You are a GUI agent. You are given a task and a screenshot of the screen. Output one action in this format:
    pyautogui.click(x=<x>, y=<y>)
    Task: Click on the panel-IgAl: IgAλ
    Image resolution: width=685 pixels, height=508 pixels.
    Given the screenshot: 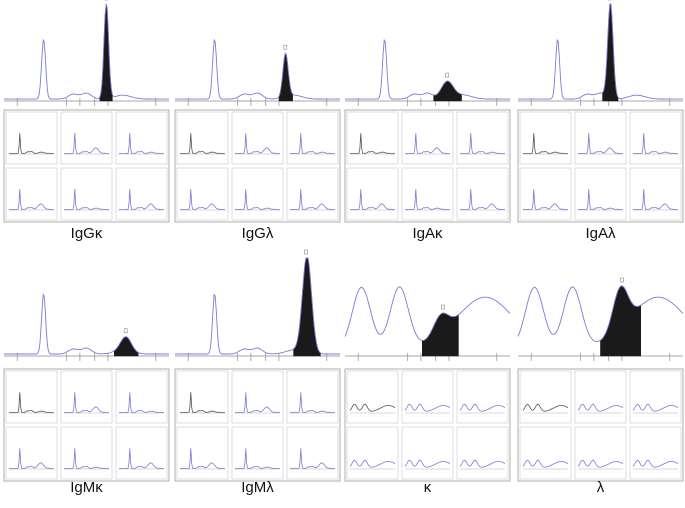 What is the action you would take?
    pyautogui.click(x=600, y=121)
    